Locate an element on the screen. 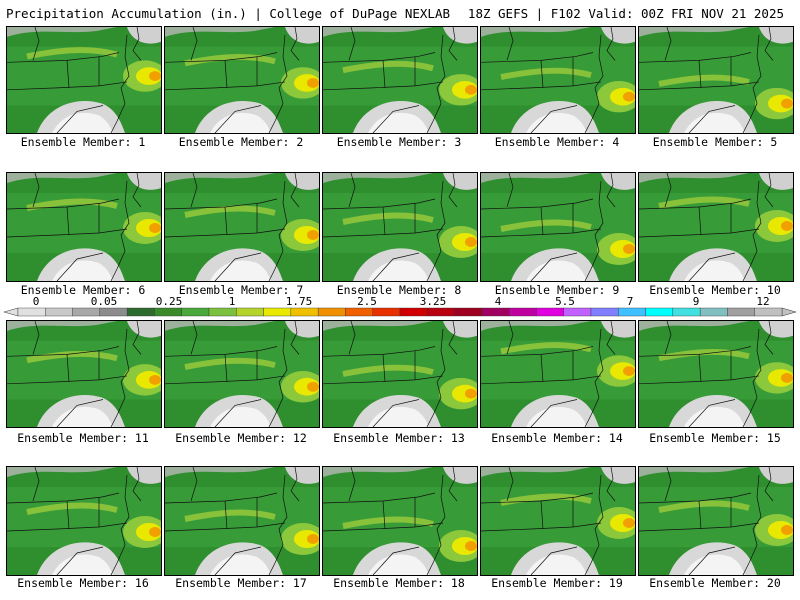 The width and height of the screenshot is (800, 600). ensemble-member-label: Ensemble Member: 11 is located at coordinates (83, 438).